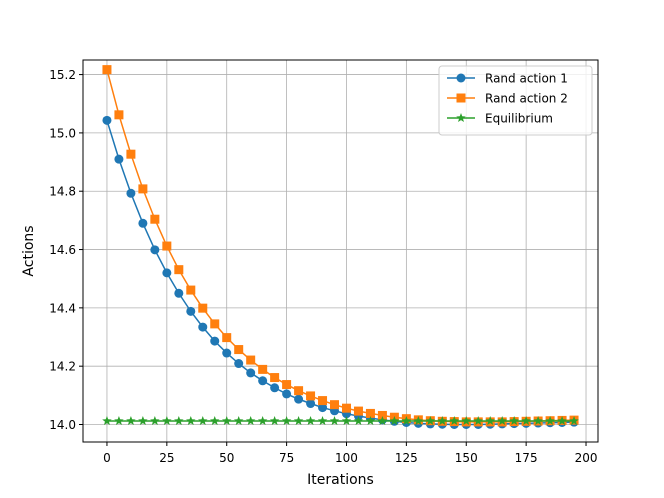  What do you see at coordinates (62, 367) in the screenshot?
I see `y-tick-label: 14.2` at bounding box center [62, 367].